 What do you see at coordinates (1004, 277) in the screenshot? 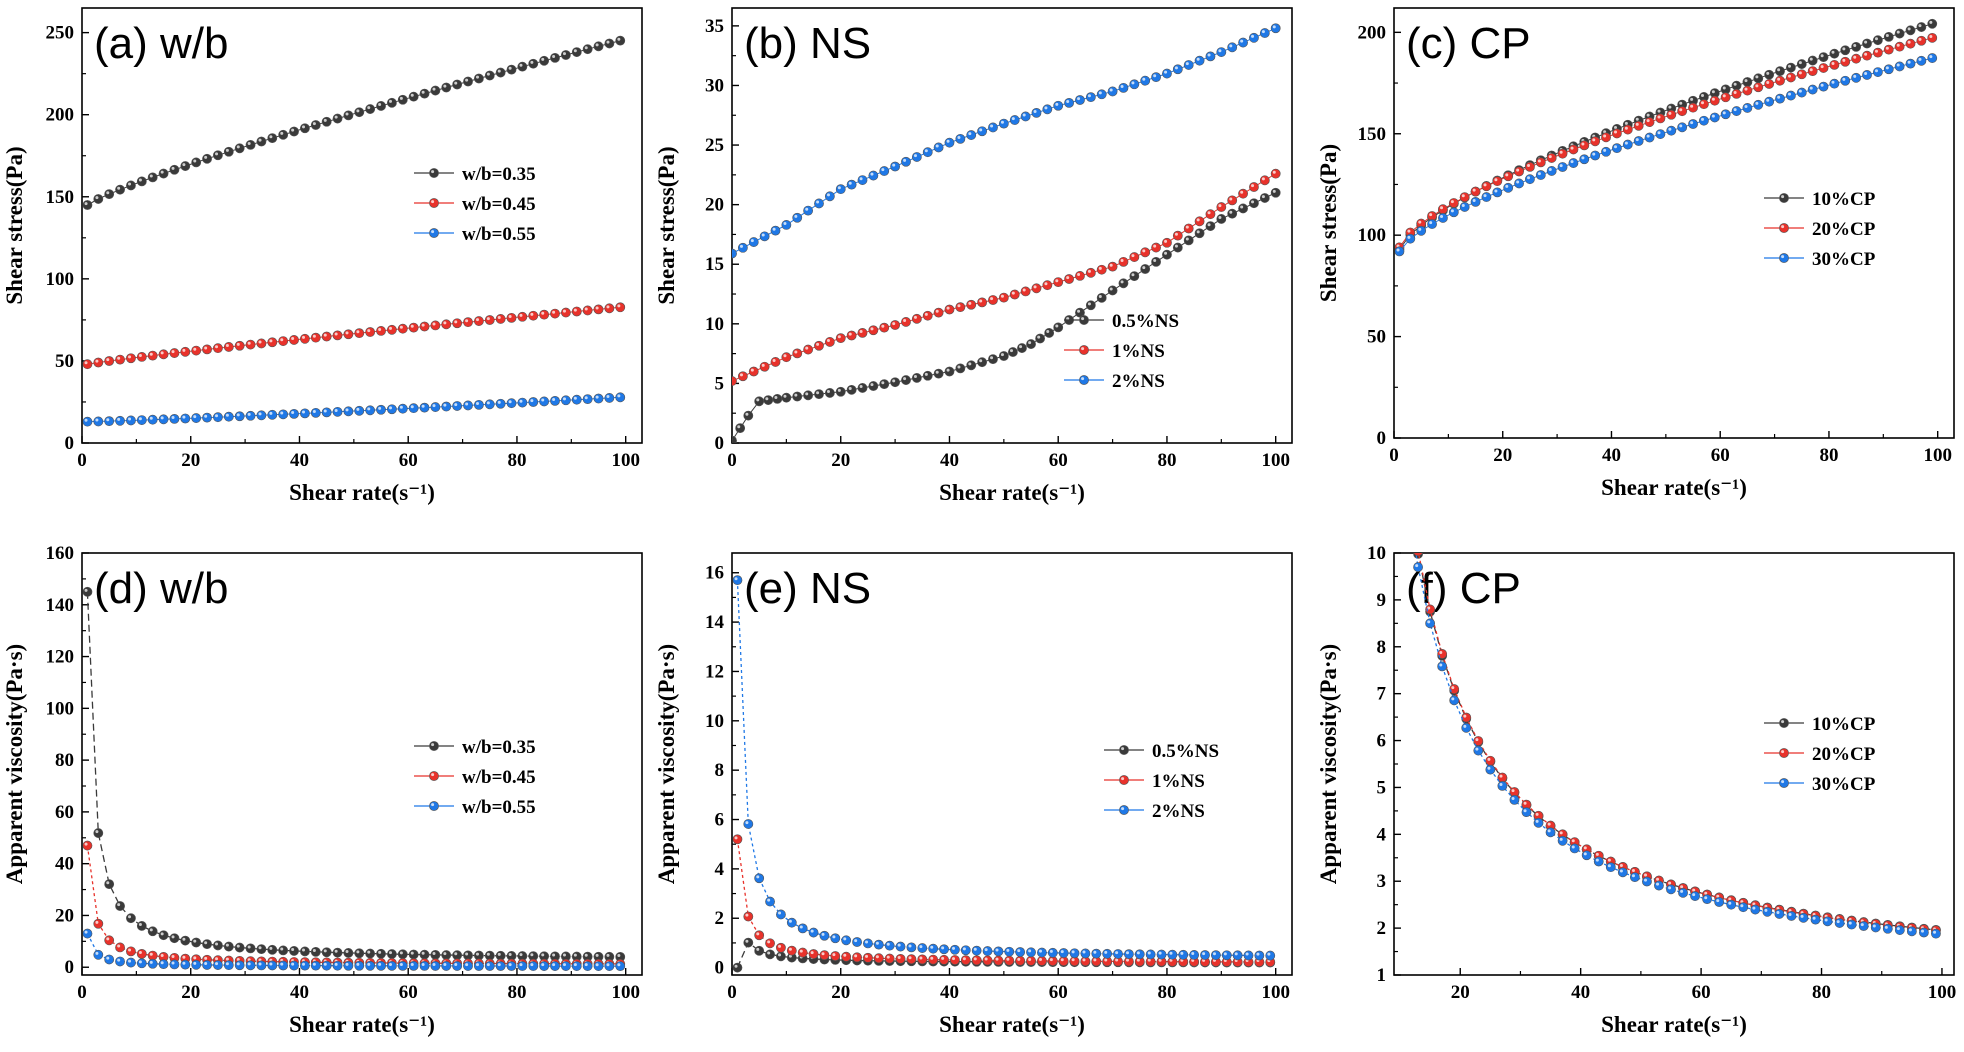
I see `series-line-1%NS` at bounding box center [1004, 277].